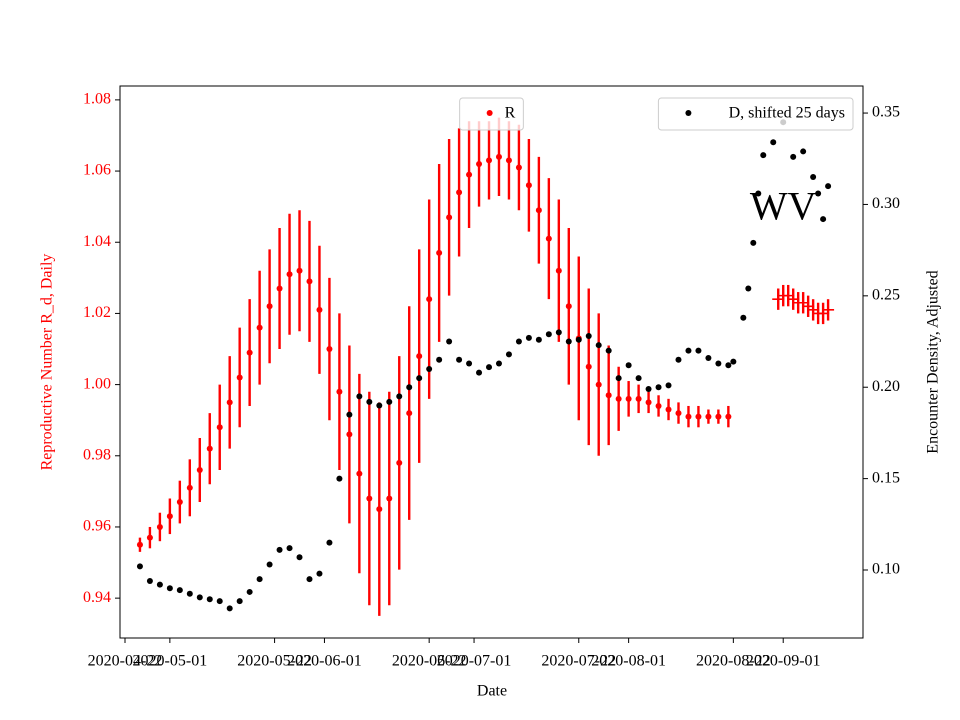  I want to click on y-tick-label: 0.98, so click(97, 454).